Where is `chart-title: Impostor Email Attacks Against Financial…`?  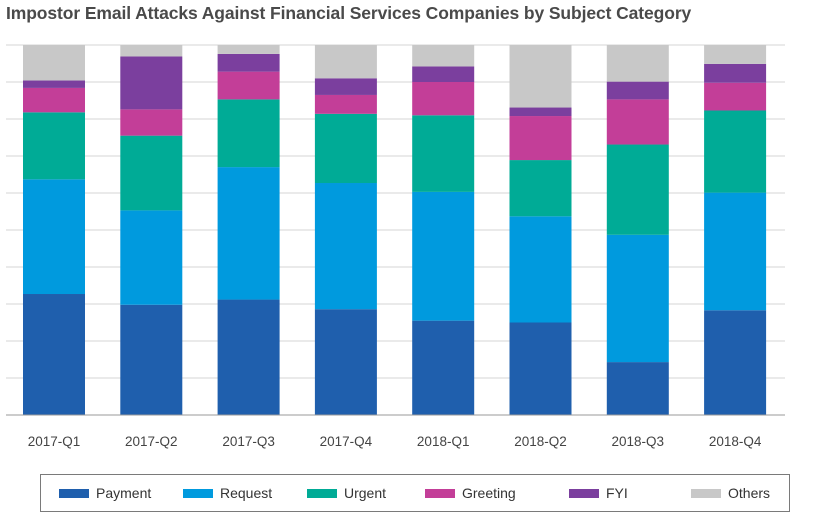
chart-title: Impostor Email Attacks Against Financial… is located at coordinates (349, 13).